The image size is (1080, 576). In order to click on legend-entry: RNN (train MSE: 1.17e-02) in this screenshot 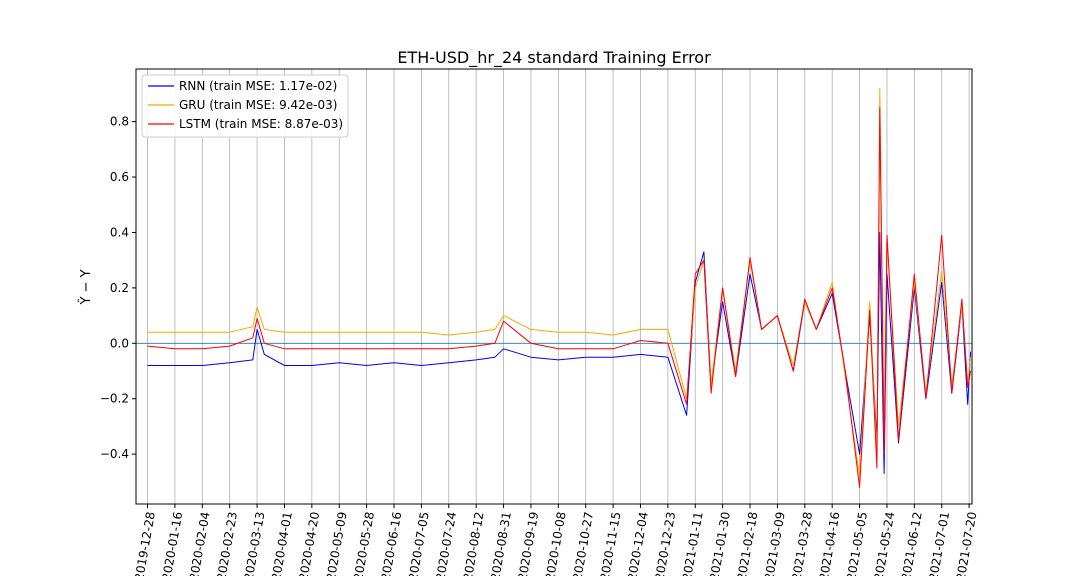, I will do `click(258, 86)`.